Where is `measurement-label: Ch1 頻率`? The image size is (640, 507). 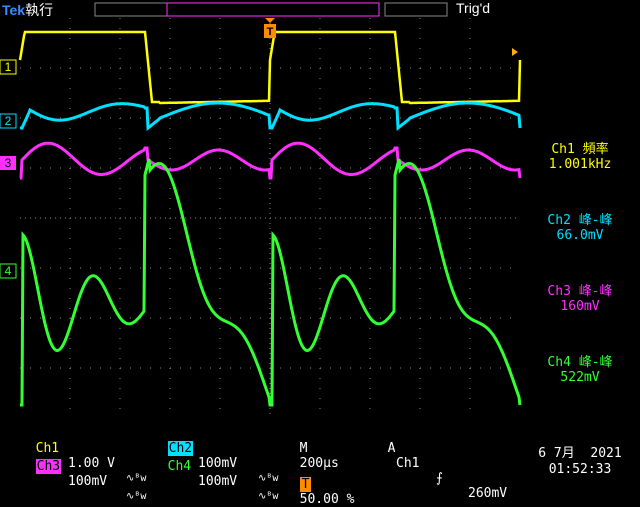 measurement-label: Ch1 頻率 is located at coordinates (580, 149).